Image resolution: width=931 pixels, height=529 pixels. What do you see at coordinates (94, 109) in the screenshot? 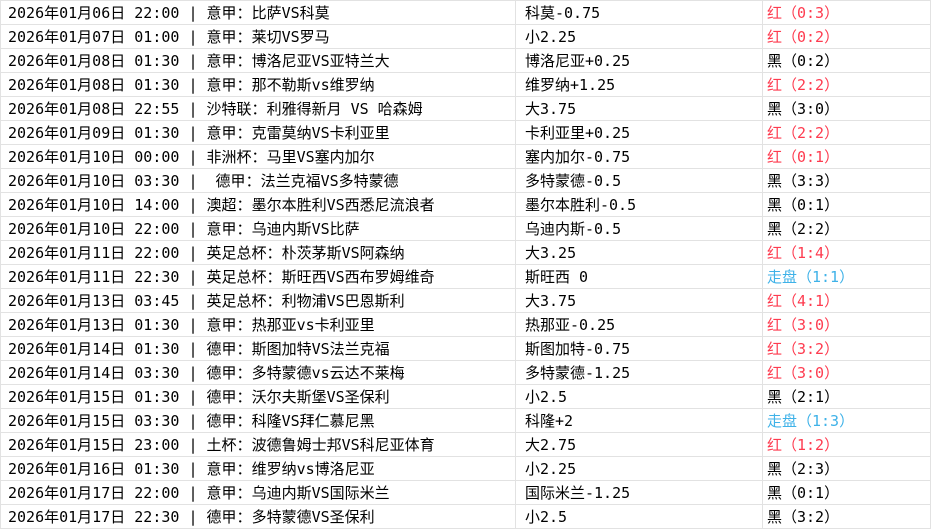
I see `match-datetime: 2026年01月08日 22:55` at bounding box center [94, 109].